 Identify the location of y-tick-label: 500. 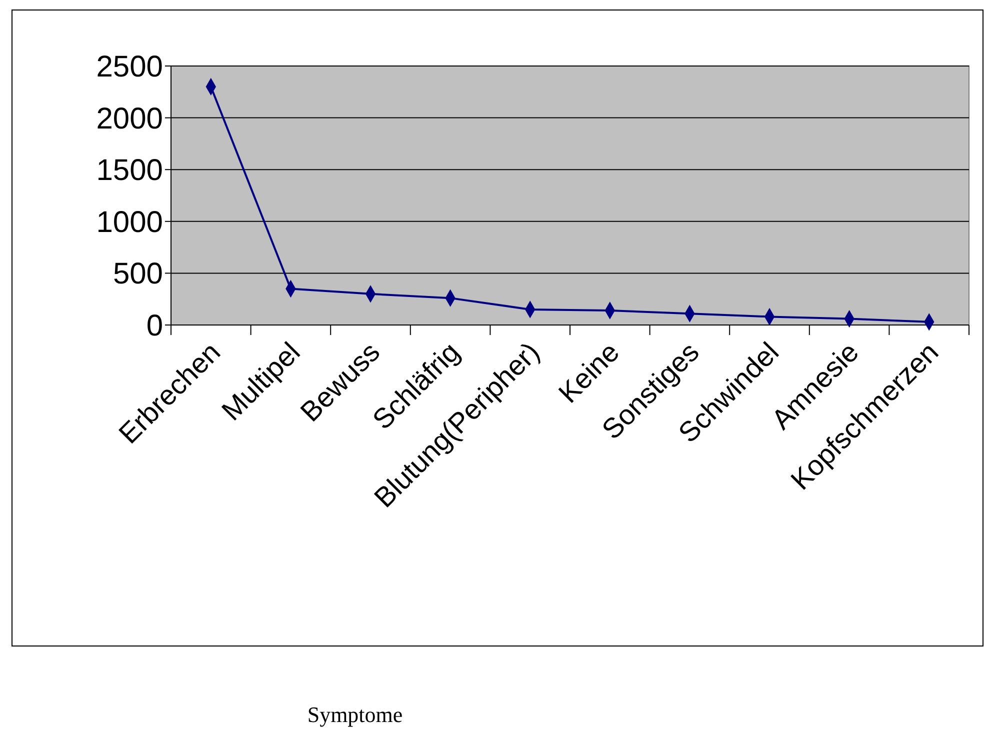
(137, 274).